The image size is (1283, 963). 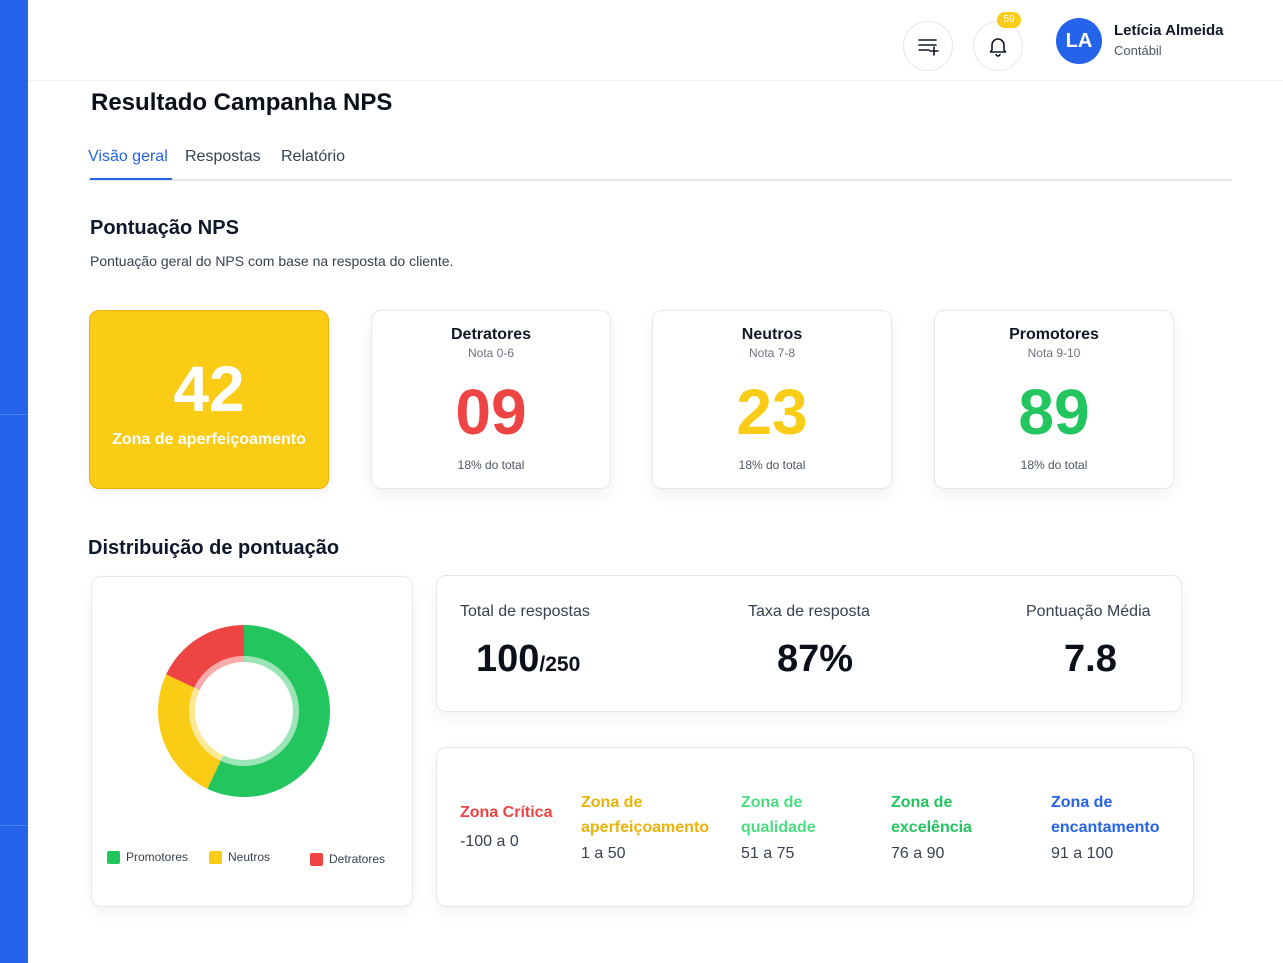 I want to click on zone-critical-name: Zona Crítica, so click(x=506, y=812).